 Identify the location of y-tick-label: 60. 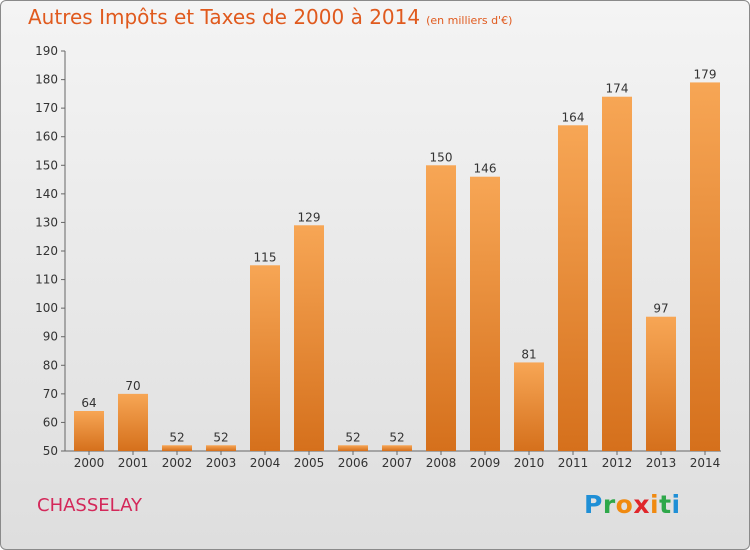
(50, 422).